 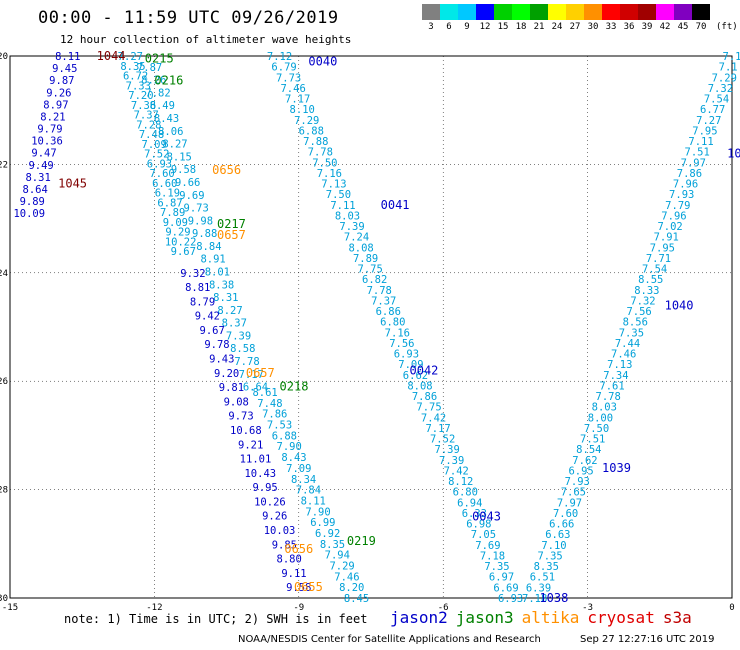 I want to click on wave-height-value: 8.27, so click(x=229, y=311).